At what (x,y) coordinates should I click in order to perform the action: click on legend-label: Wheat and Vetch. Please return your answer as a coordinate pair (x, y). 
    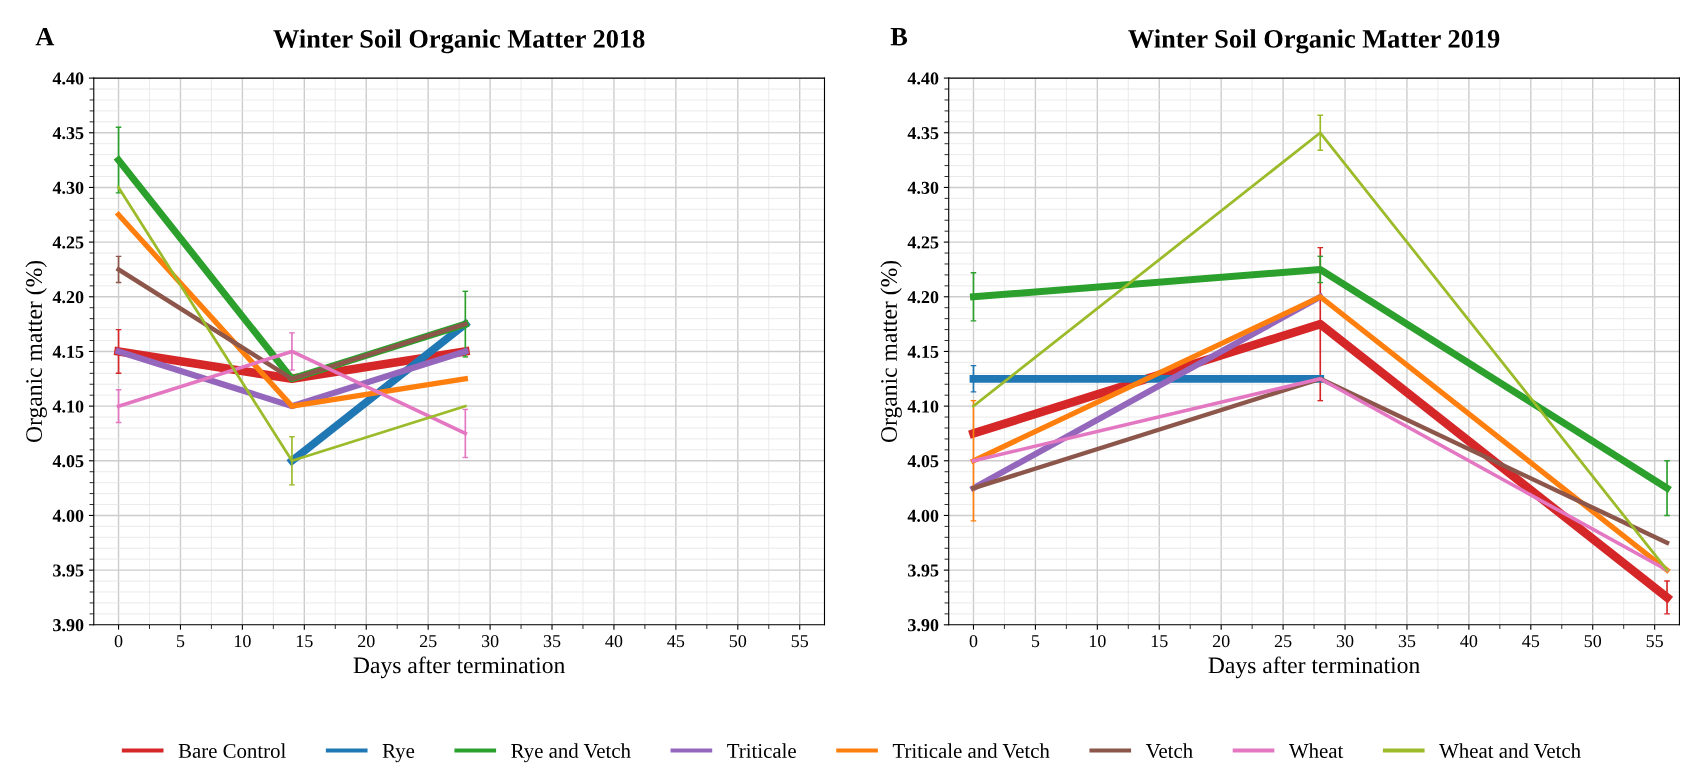
    Looking at the image, I should click on (1510, 751).